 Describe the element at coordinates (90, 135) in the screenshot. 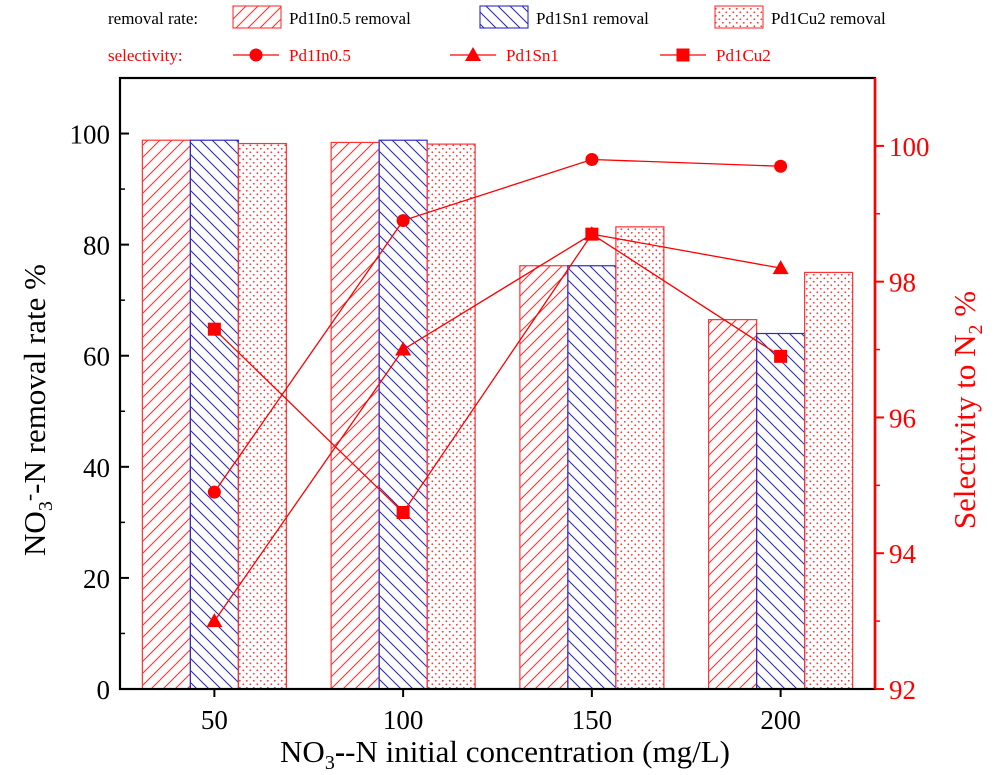

I see `y-tick-label: 100` at that location.